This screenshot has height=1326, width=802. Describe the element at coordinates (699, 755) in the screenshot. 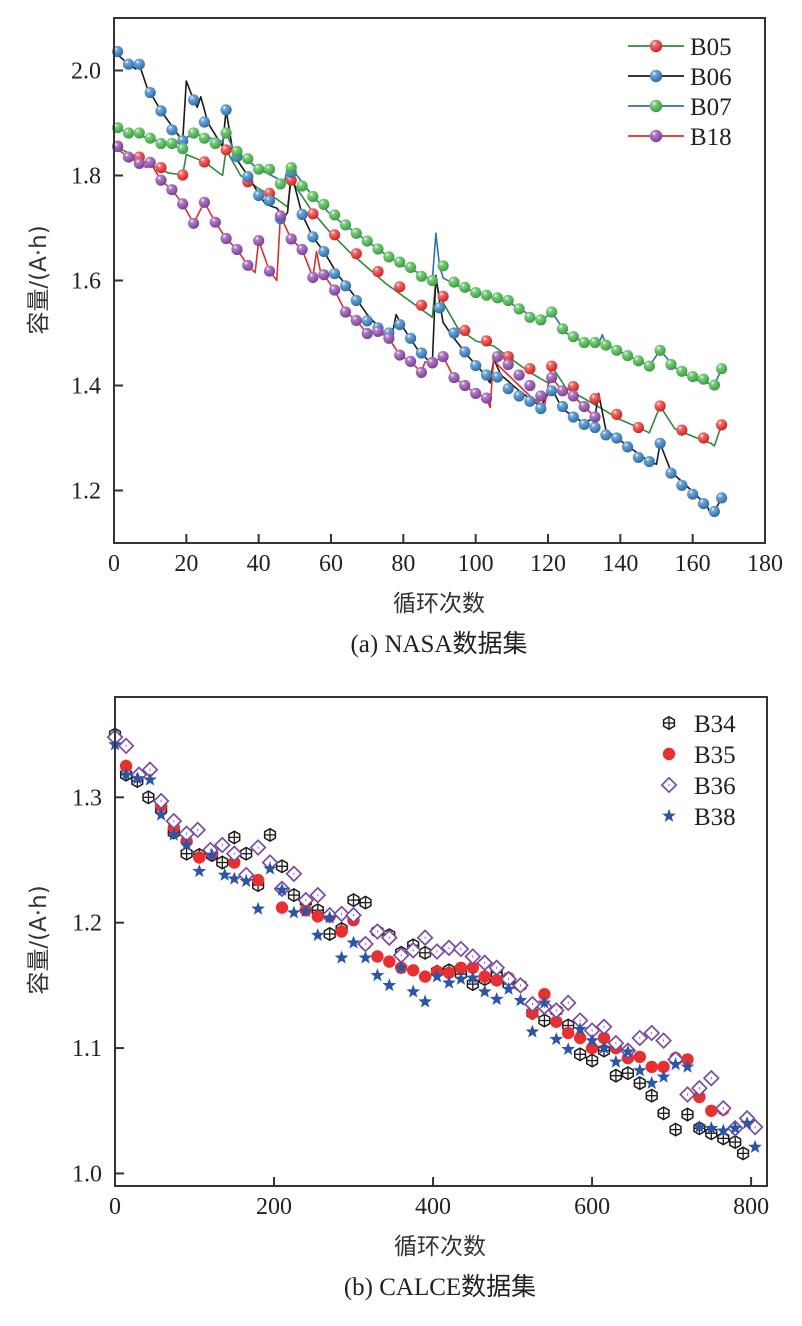

I see `legend-item-b35: B35` at that location.